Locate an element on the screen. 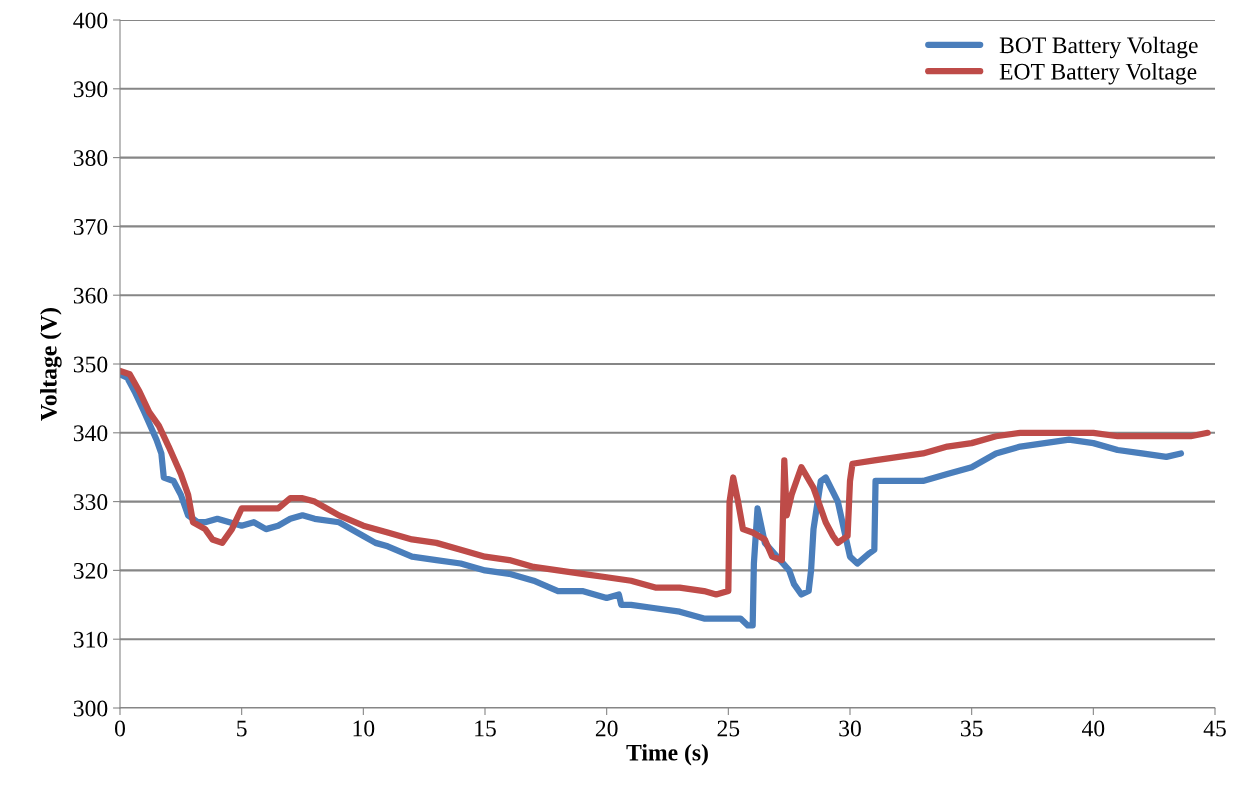 This screenshot has height=791, width=1253. y-tick-label: 320 is located at coordinates (90, 570).